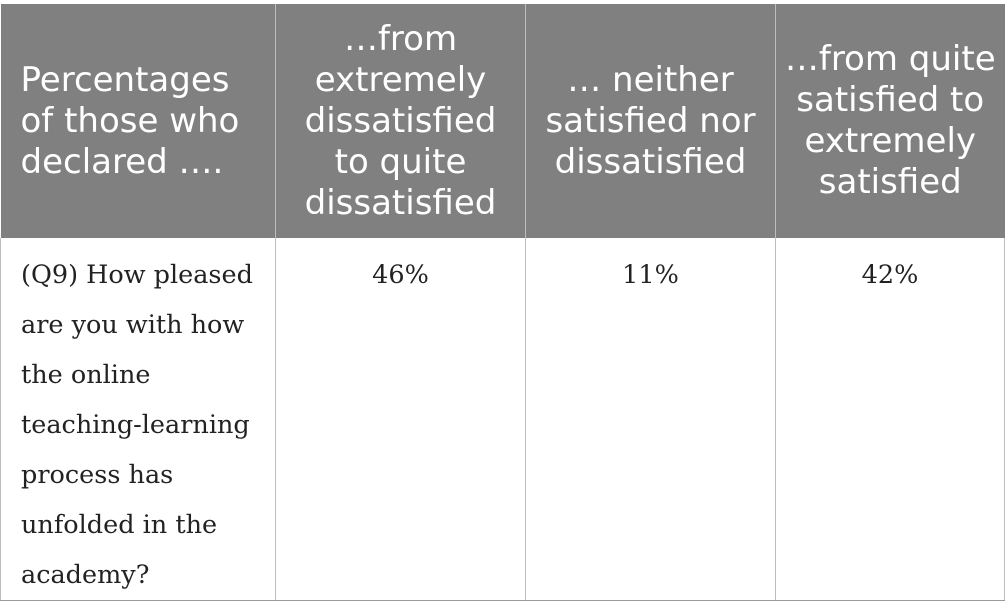  I want to click on header-percentages-declared: Percentages of those who declared …., so click(138, 121).